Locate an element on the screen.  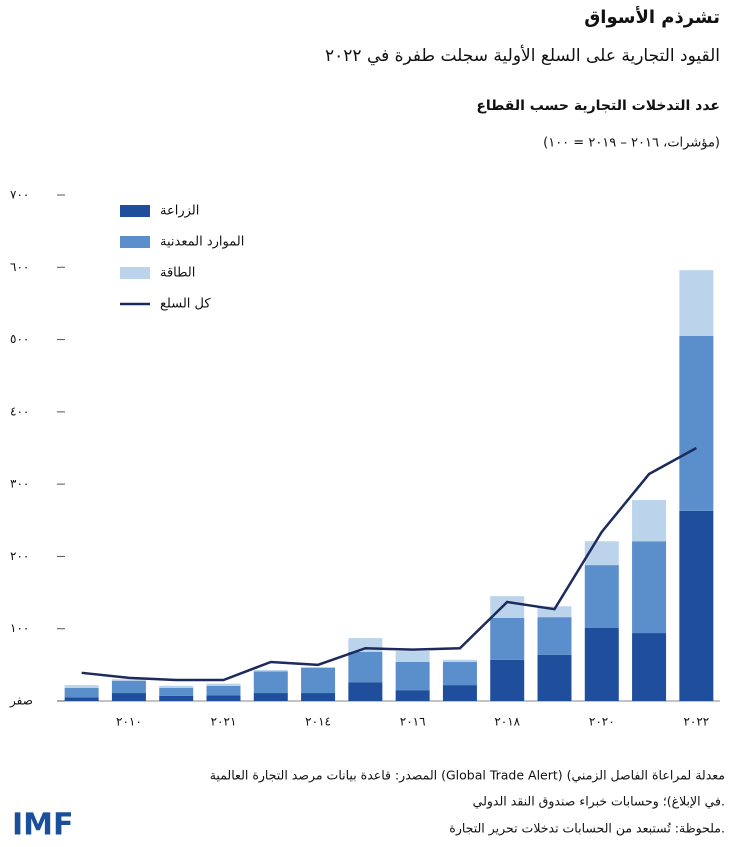
x-tick-label: ٢٠٢٠ is located at coordinates (602, 722).